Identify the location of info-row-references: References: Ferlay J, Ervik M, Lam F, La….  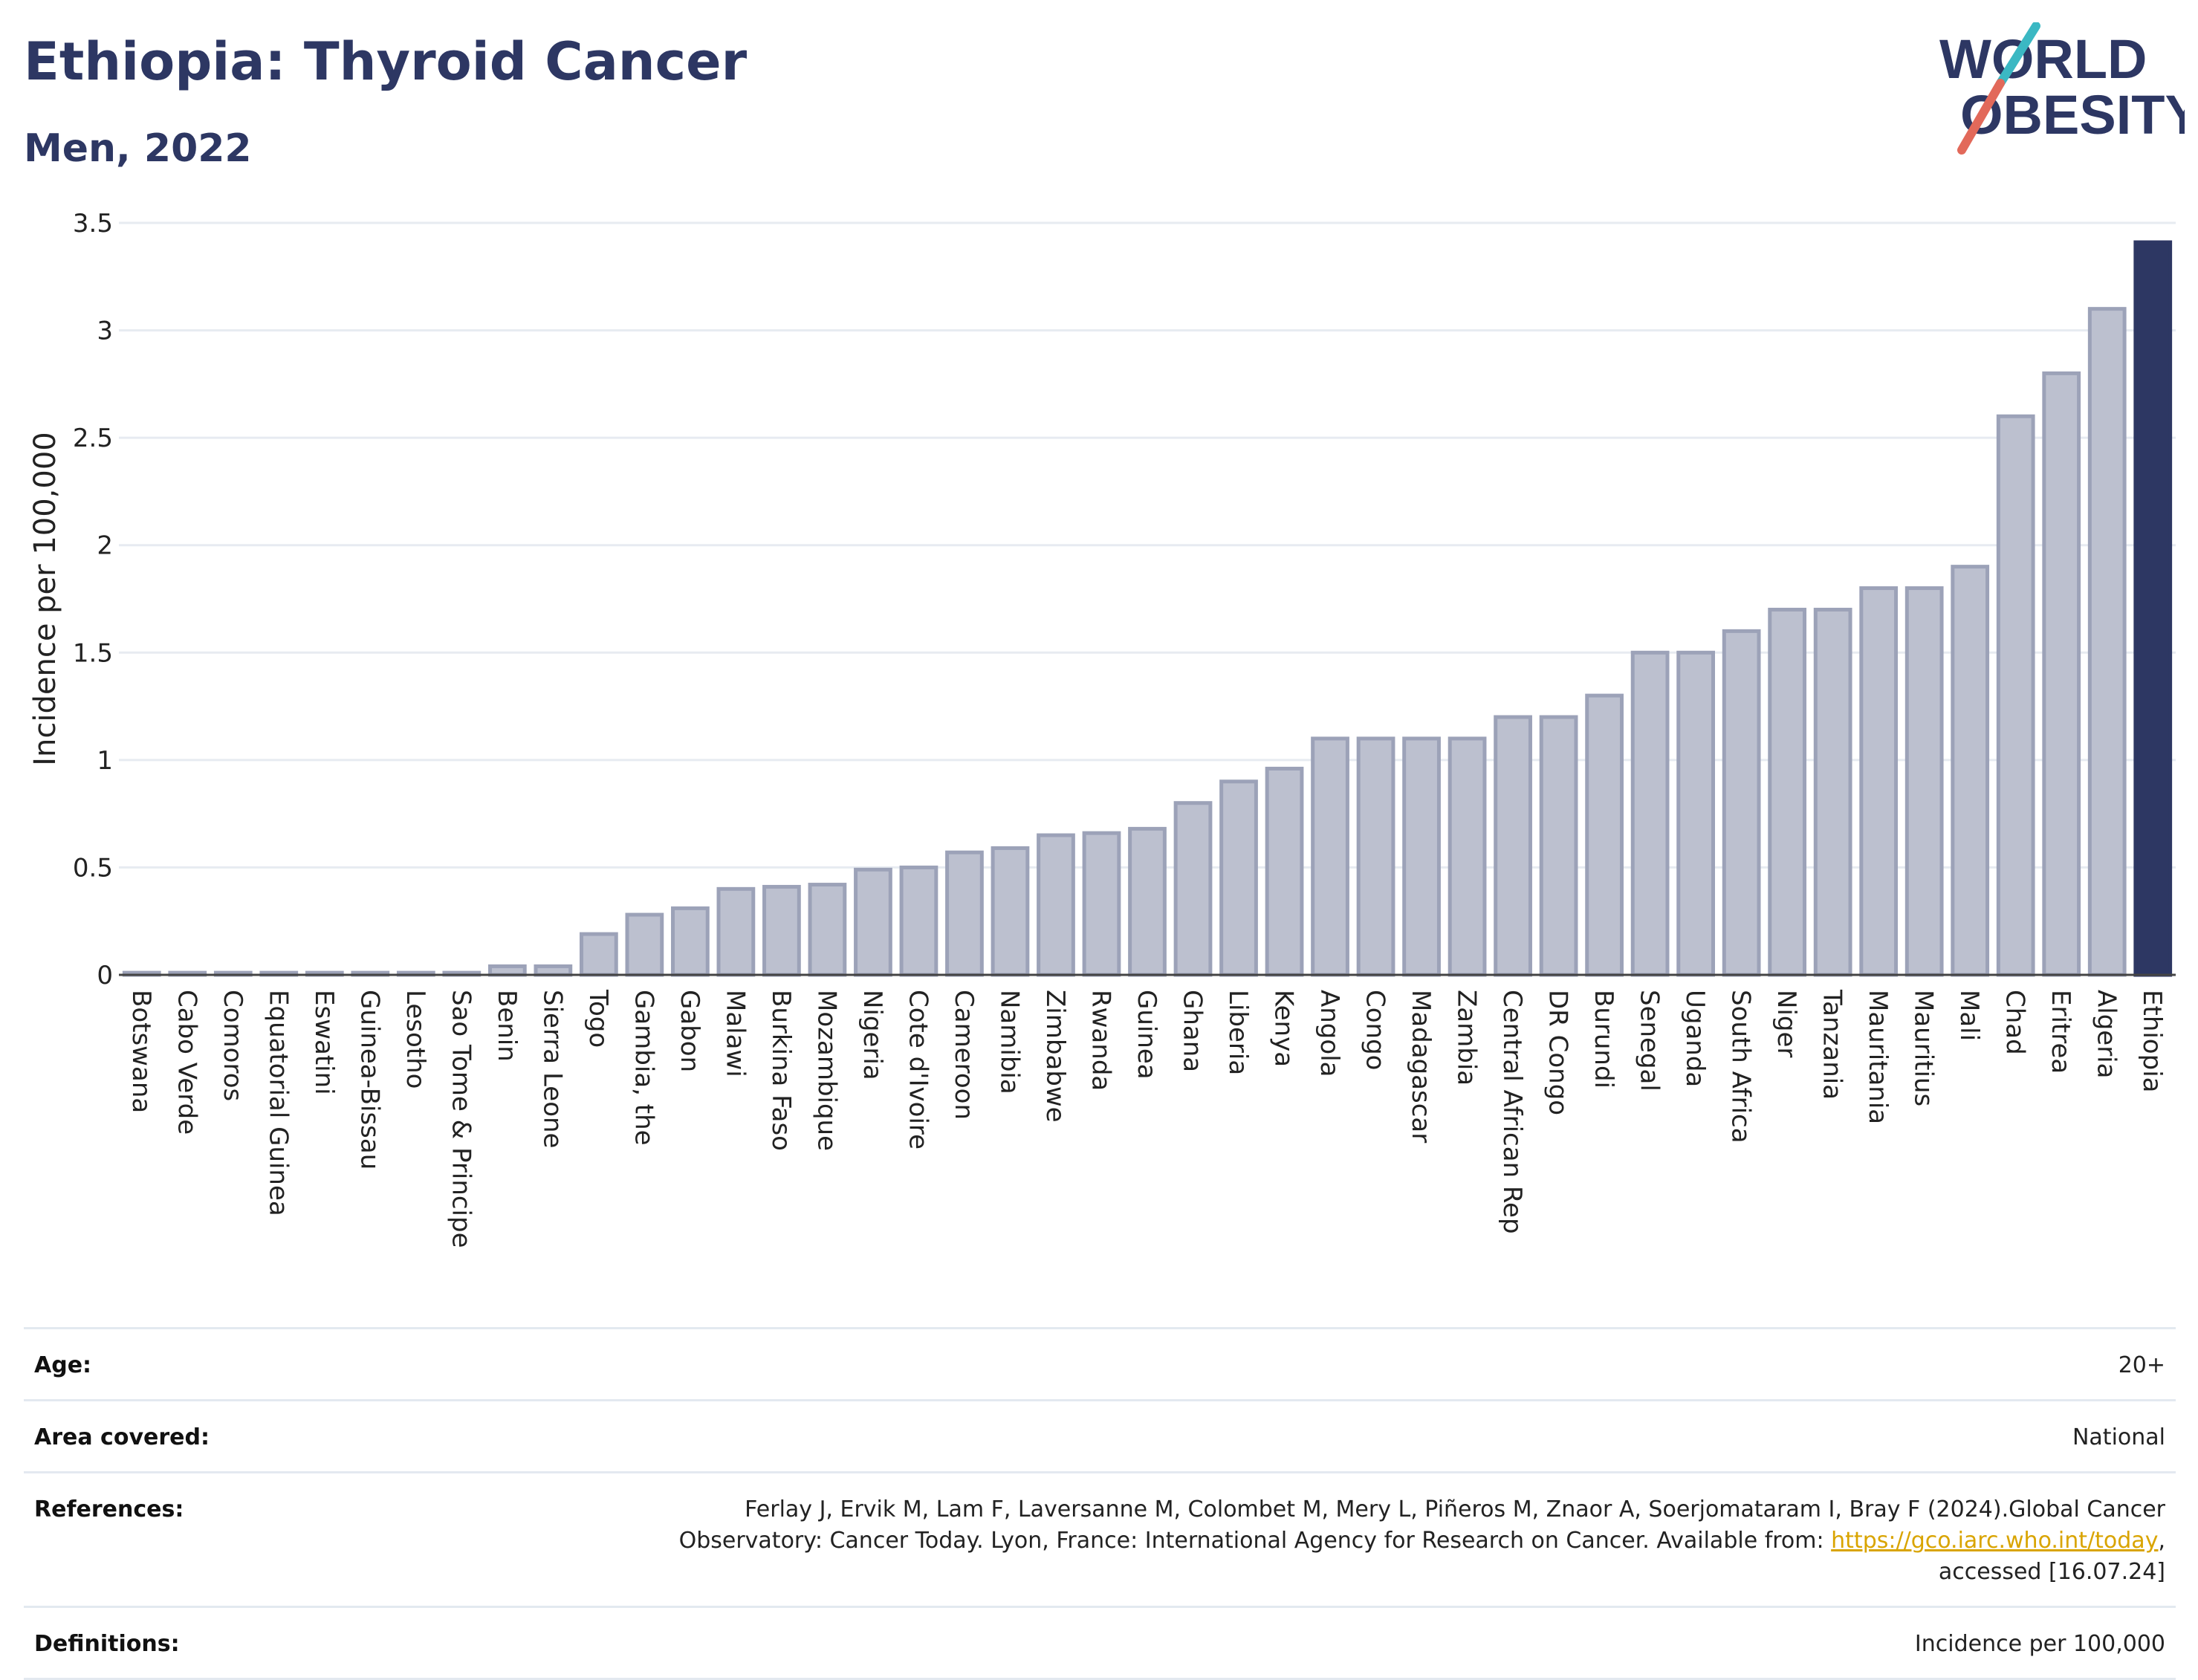
(1100, 1538).